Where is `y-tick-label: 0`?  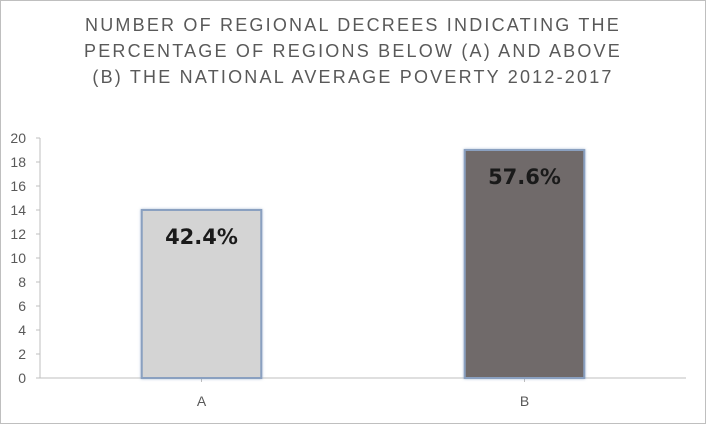
y-tick-label: 0 is located at coordinates (22, 378).